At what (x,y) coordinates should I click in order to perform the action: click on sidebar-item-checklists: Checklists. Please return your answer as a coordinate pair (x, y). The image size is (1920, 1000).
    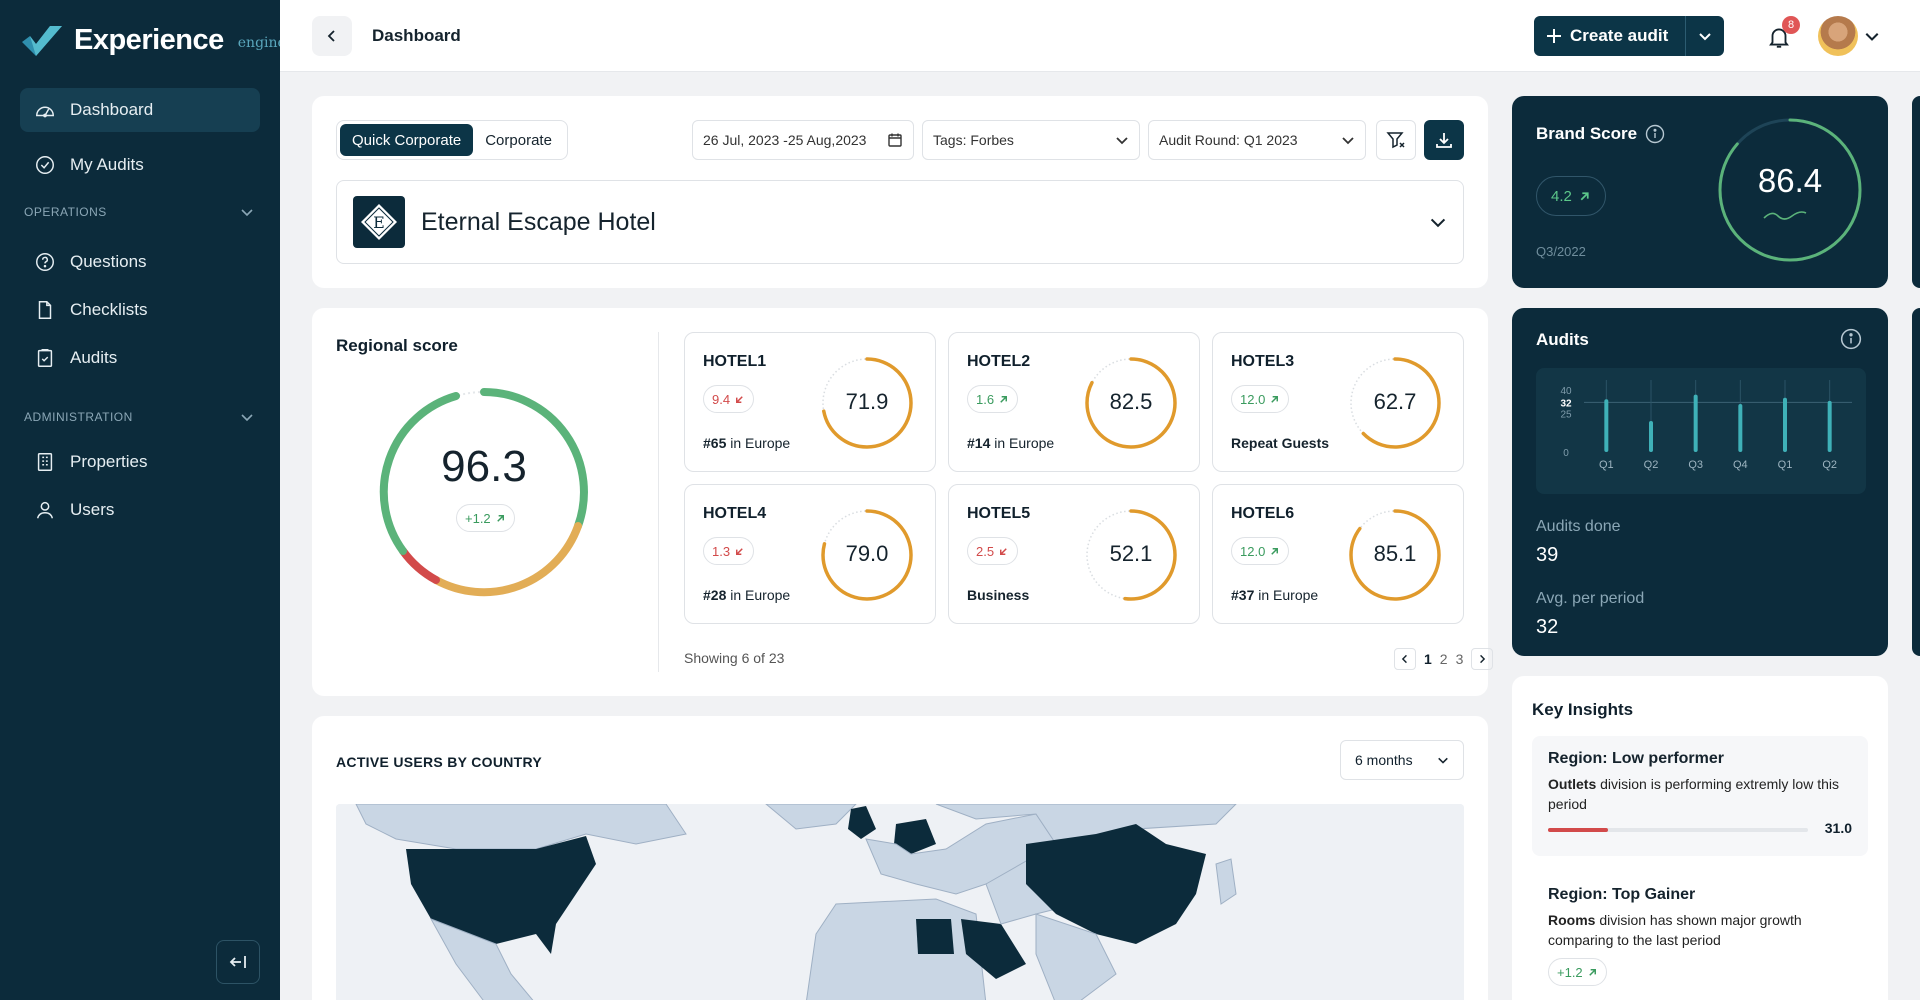
    Looking at the image, I should click on (140, 310).